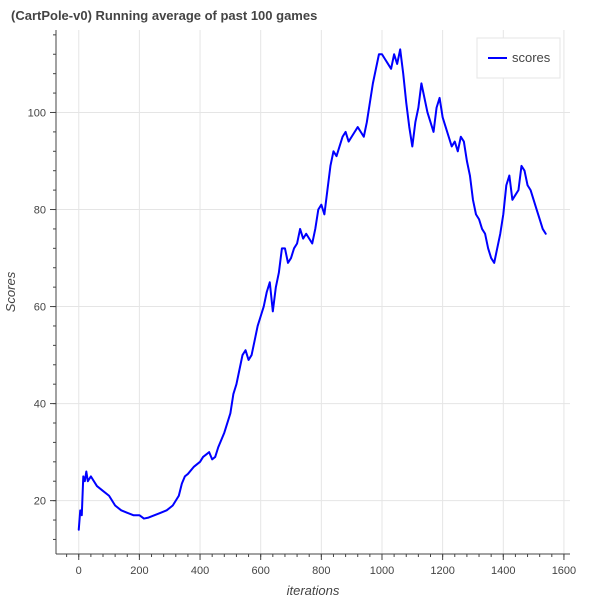 Image resolution: width=600 pixels, height=600 pixels. Describe the element at coordinates (321, 571) in the screenshot. I see `x-tick-label: 800` at that location.